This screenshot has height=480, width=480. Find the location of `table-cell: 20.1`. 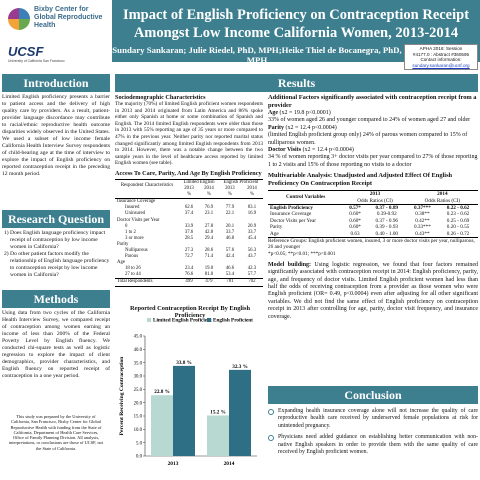

table-cell: 20.1 is located at coordinates (230, 226).